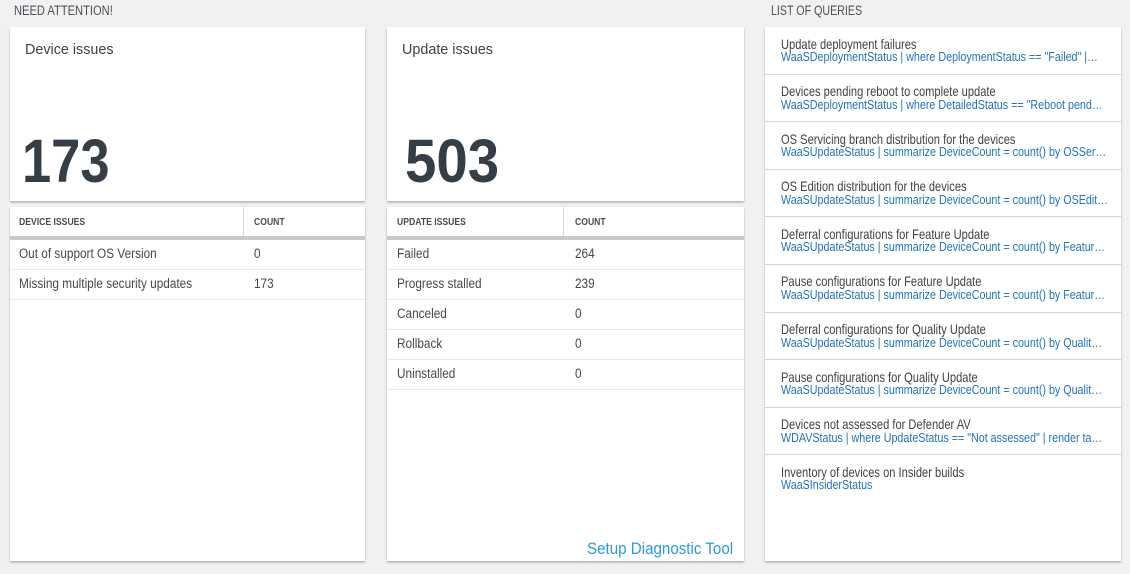  I want to click on table-row: Uninstalled 0, so click(565, 375).